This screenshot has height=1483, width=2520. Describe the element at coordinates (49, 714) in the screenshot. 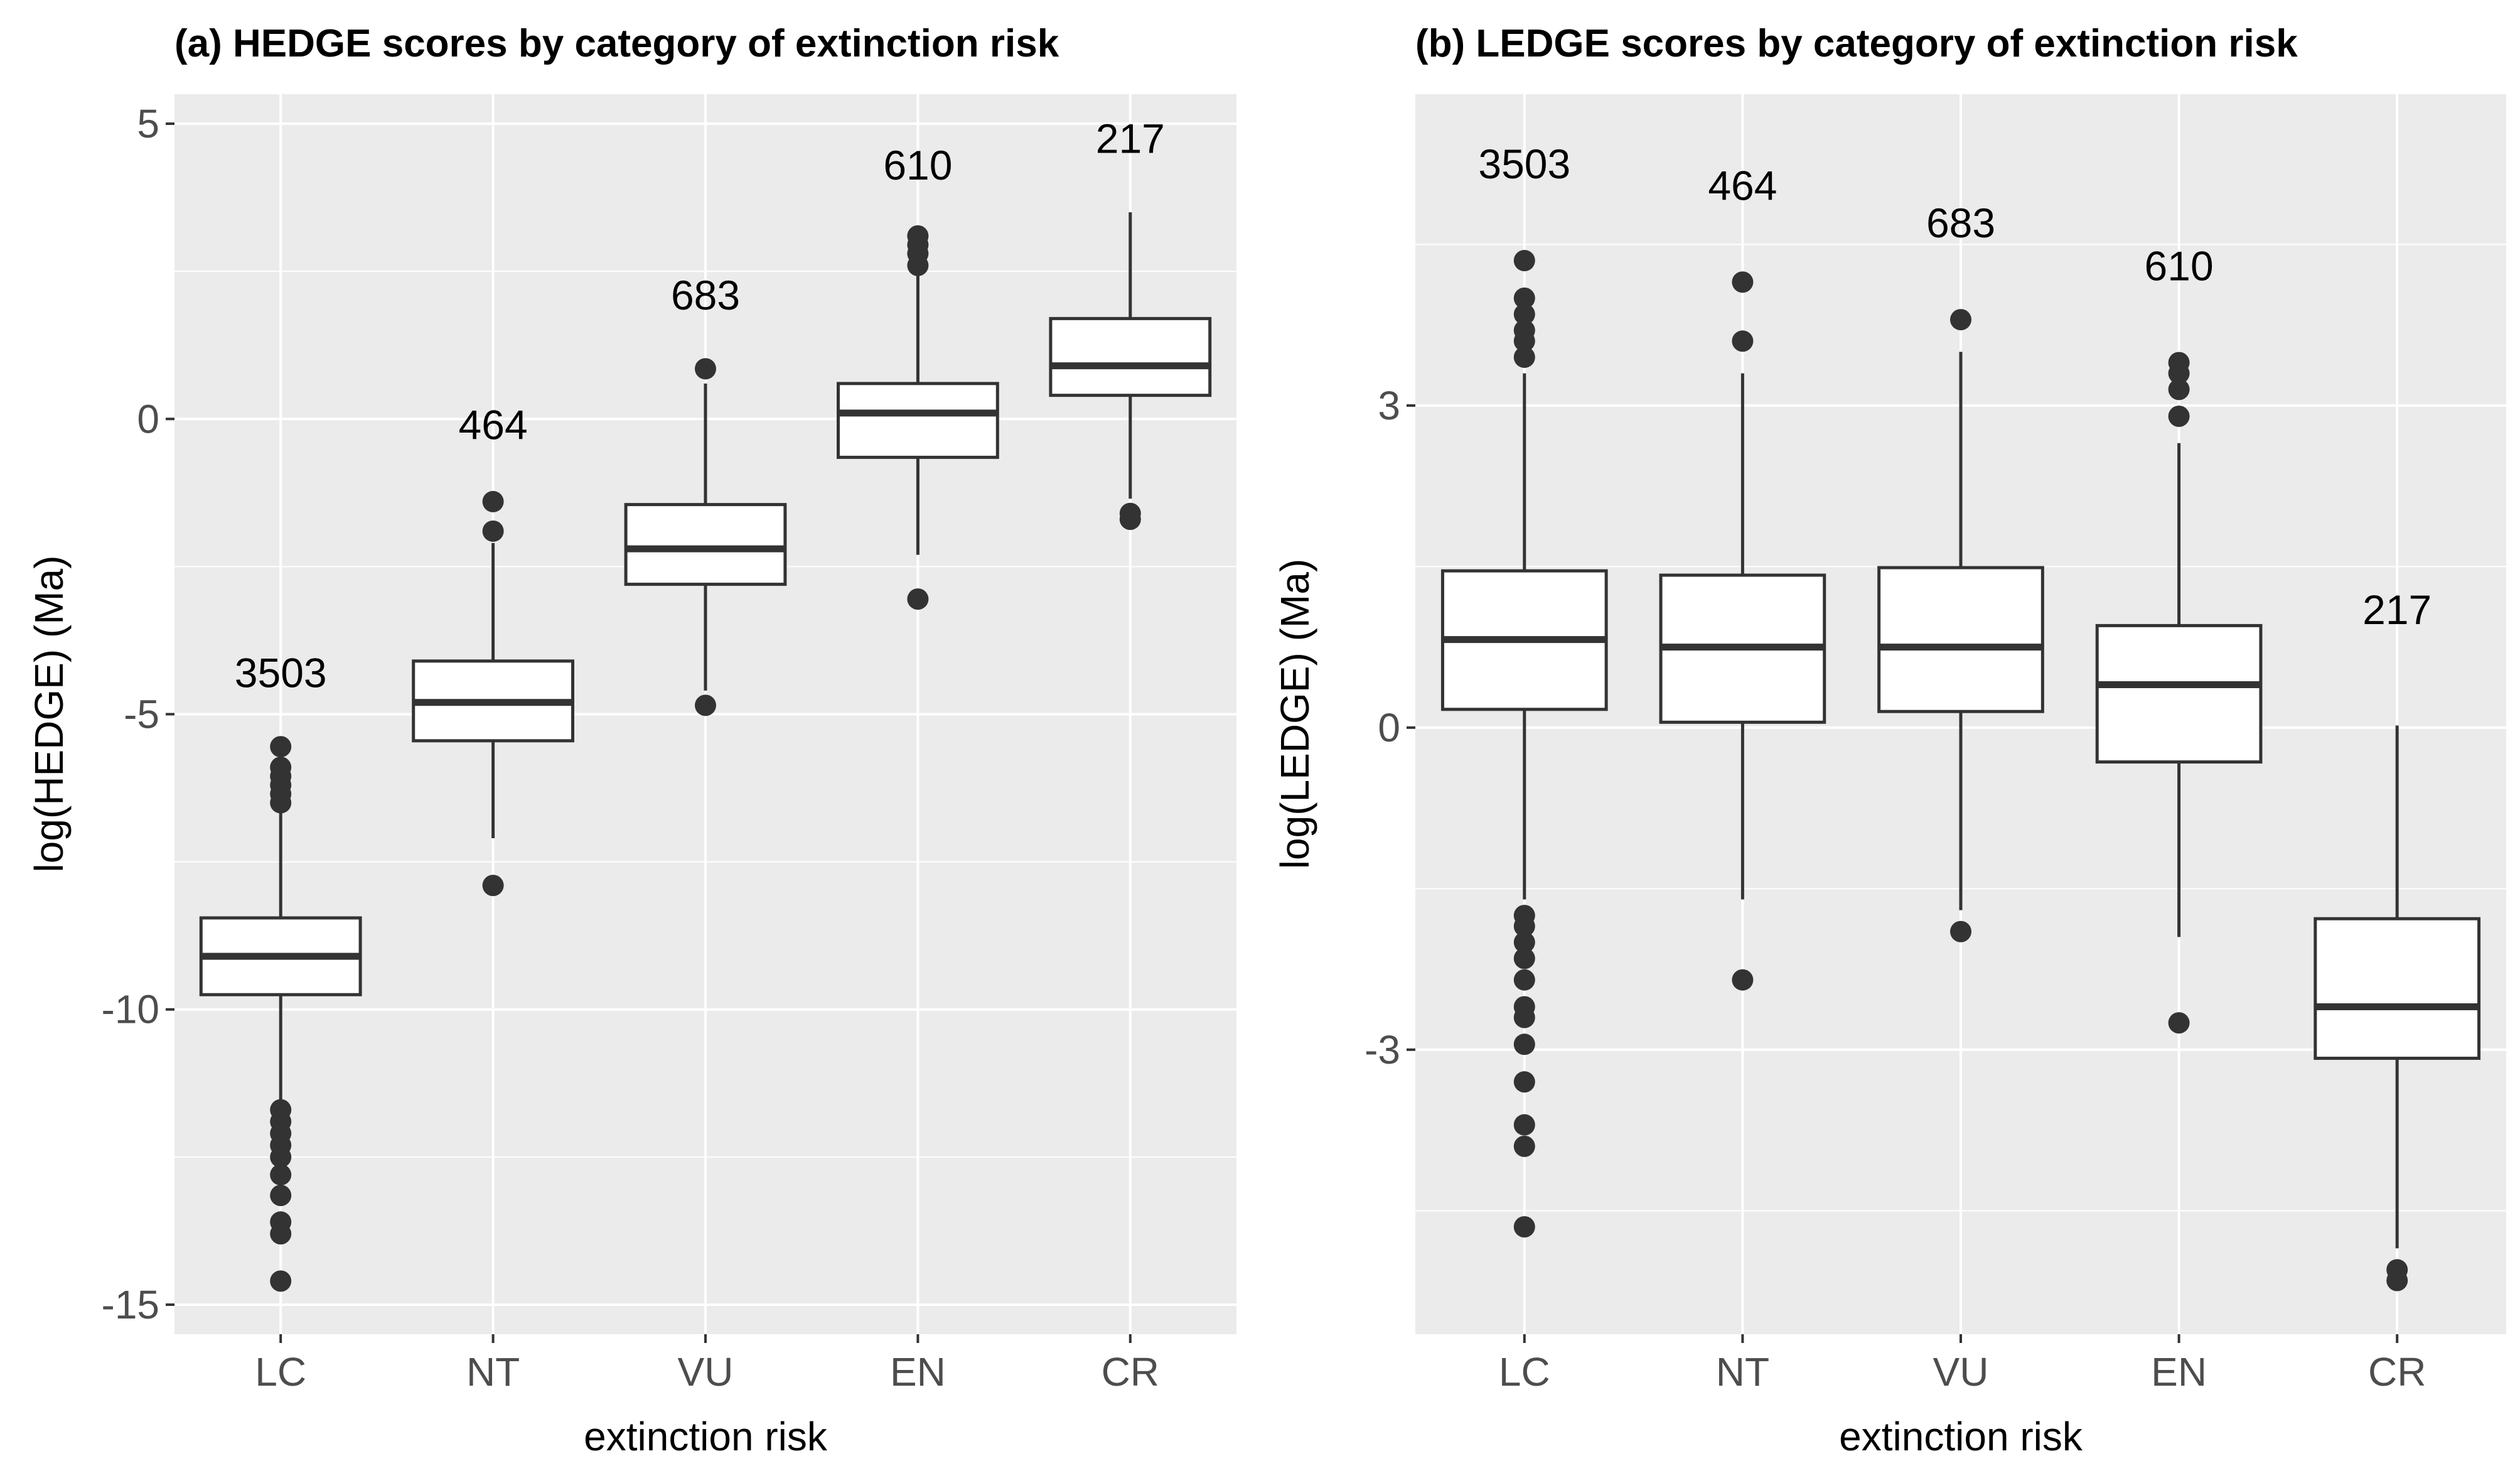

I see `y-axis-label: log(HEDGE) (Ma)` at that location.